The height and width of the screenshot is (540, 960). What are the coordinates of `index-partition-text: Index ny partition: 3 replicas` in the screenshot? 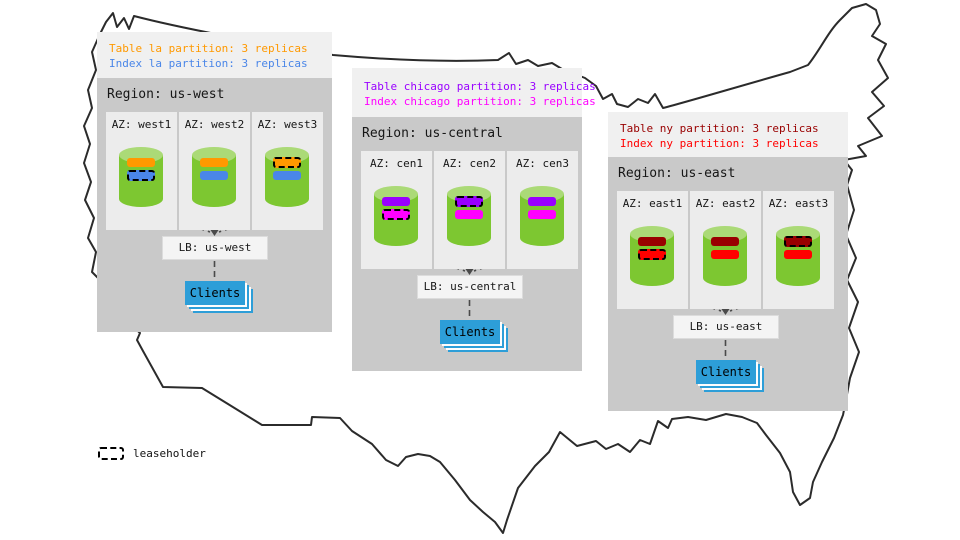 It's located at (719, 143).